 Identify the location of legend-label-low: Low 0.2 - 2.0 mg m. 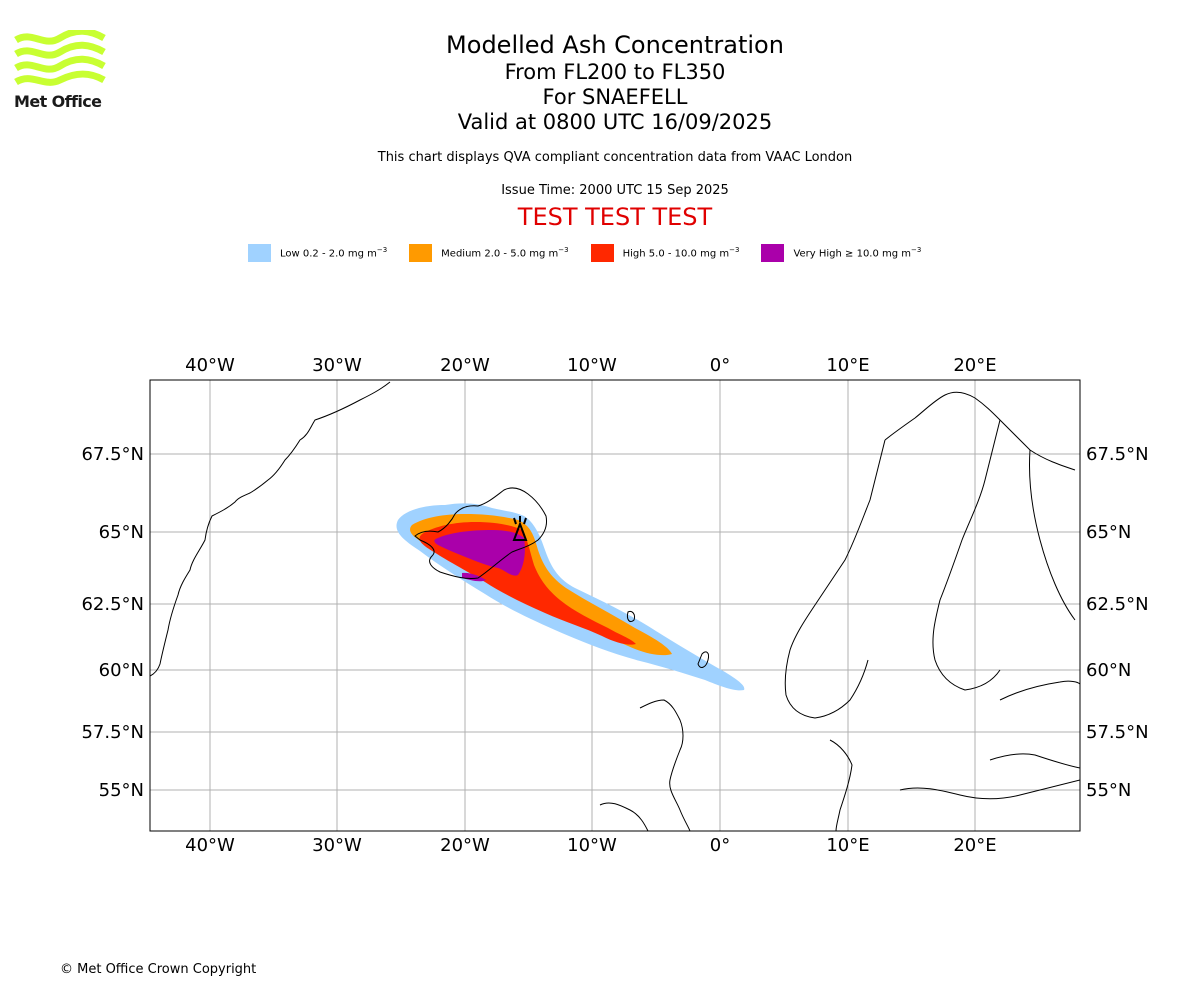
(328, 254).